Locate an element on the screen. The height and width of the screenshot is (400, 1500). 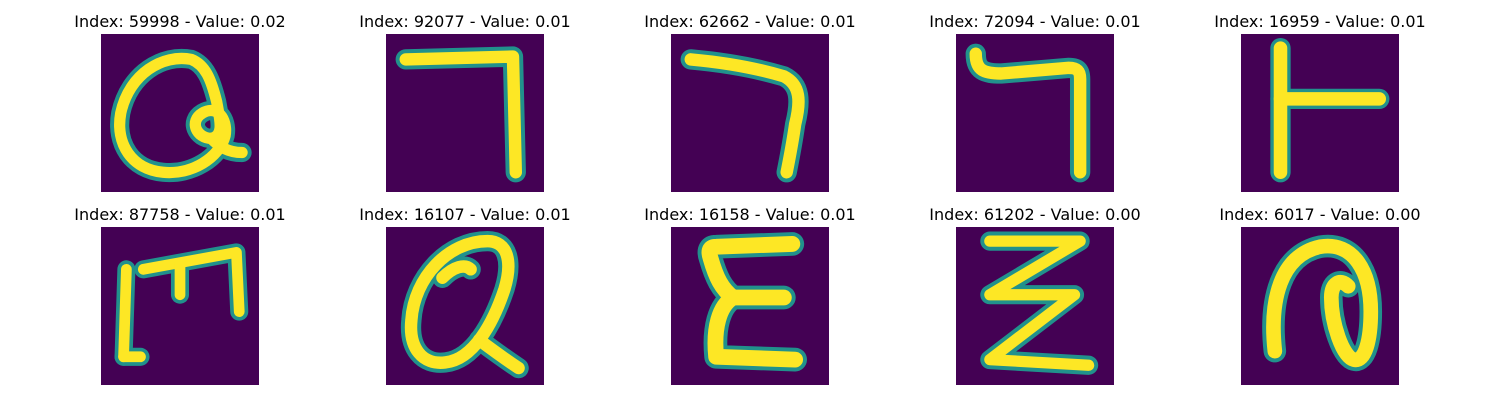
panel-title: Index: 16107 - Value: 0.01 is located at coordinates (465, 214).